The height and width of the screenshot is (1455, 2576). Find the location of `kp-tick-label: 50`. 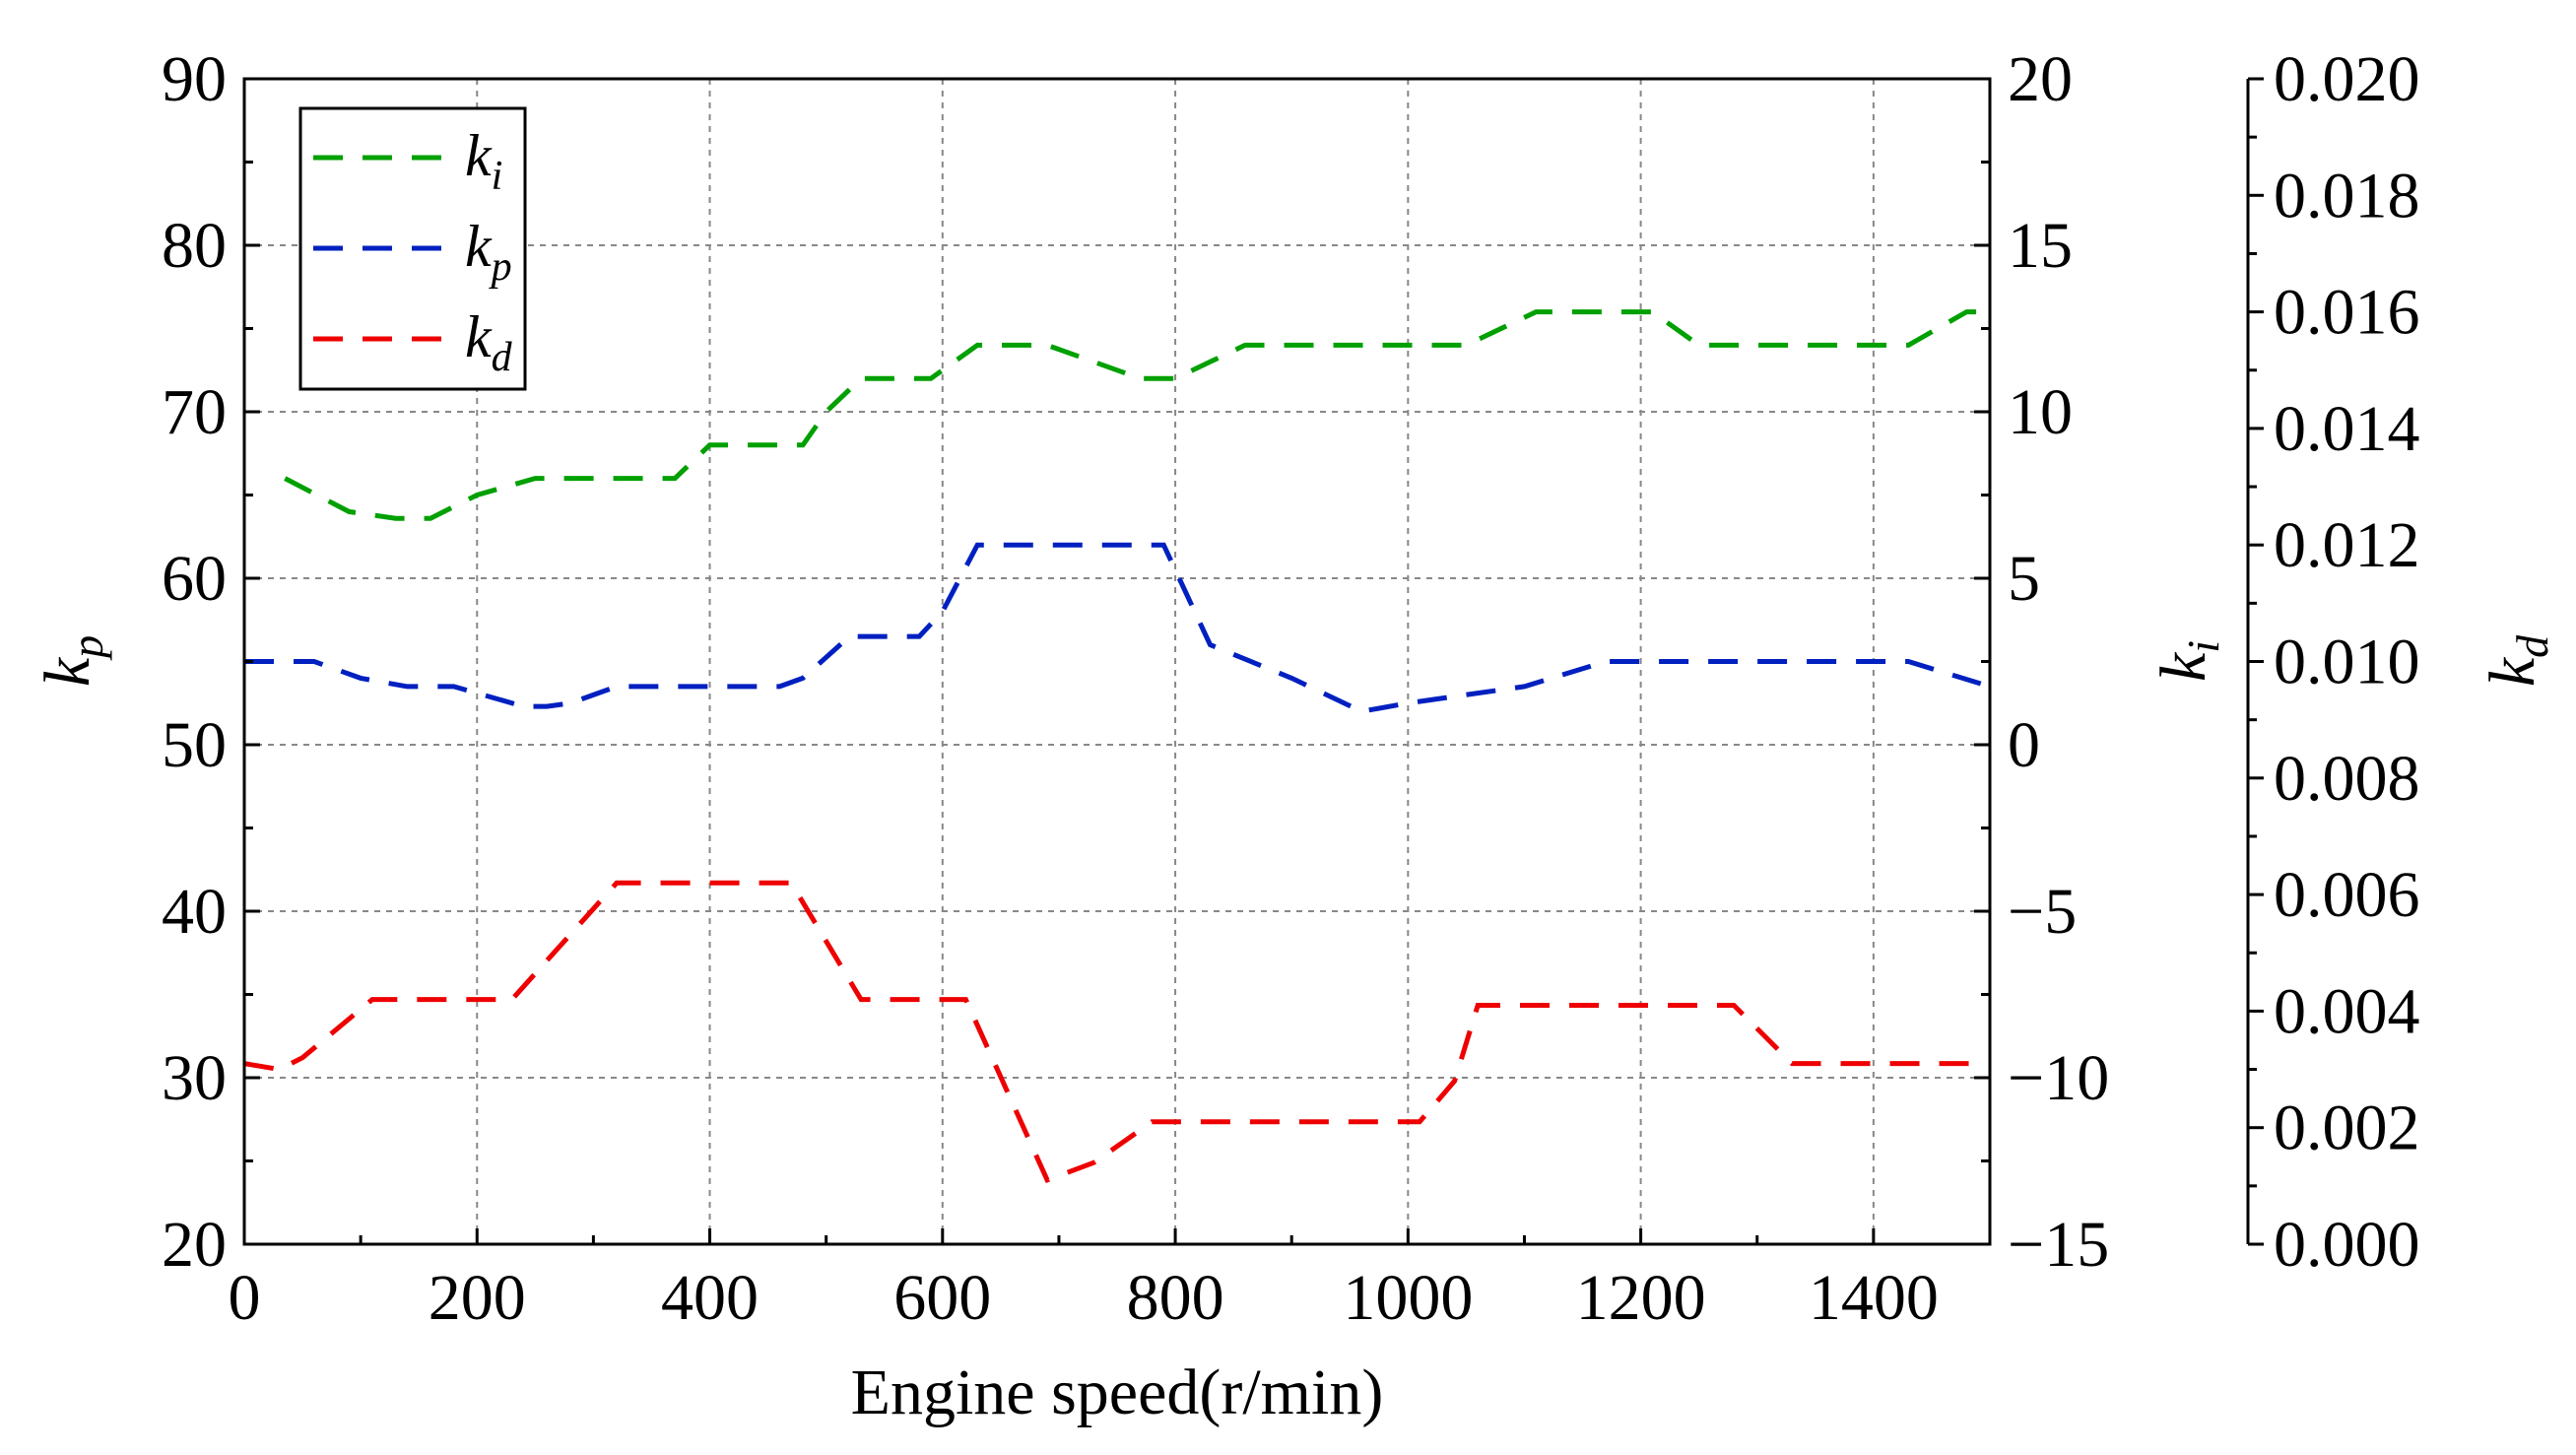

kp-tick-label: 50 is located at coordinates (195, 745).